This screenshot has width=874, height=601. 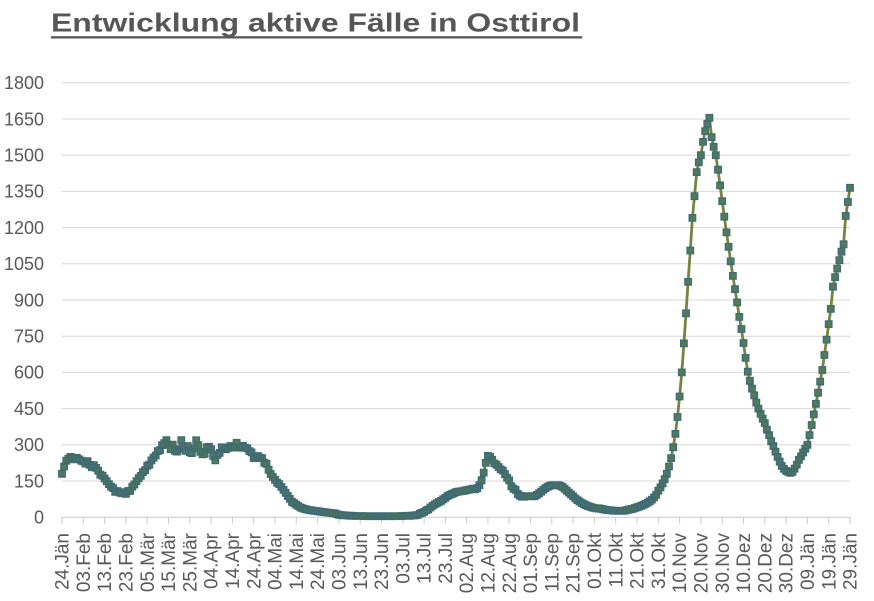 What do you see at coordinates (24, 83) in the screenshot?
I see `svg-text: 1800` at bounding box center [24, 83].